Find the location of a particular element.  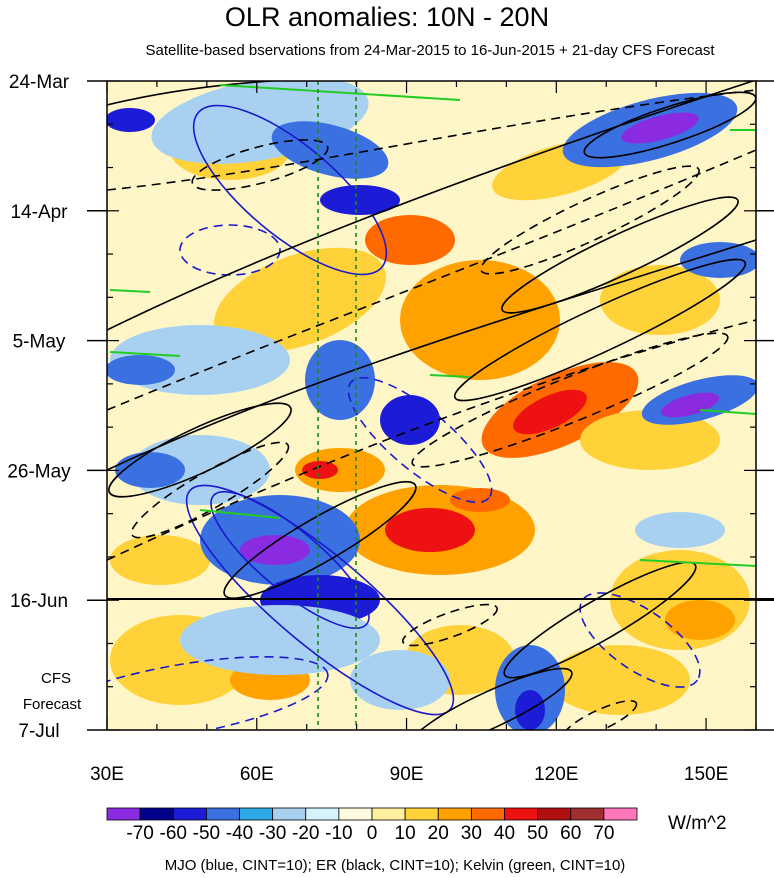

forecast-label-forecast: Forecast is located at coordinates (52, 704).